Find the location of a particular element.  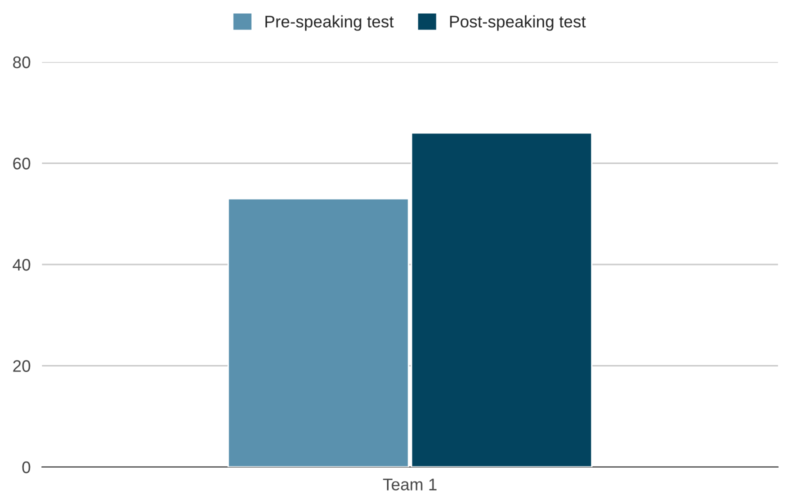

y-tick-label: 60 is located at coordinates (21, 164).